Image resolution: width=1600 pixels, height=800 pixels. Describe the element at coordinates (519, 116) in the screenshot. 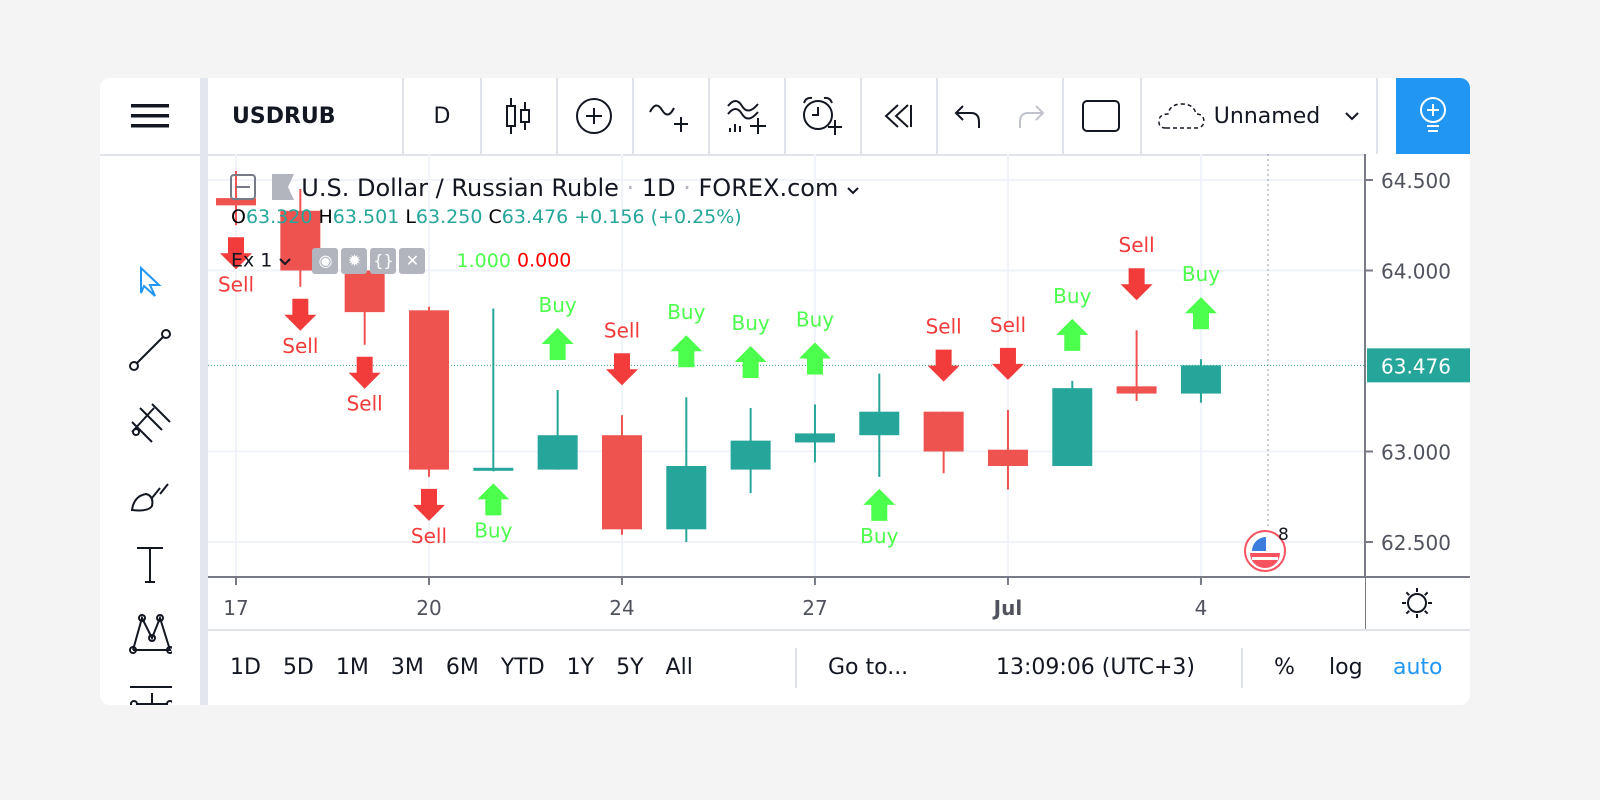

I see `chart-type-button` at that location.